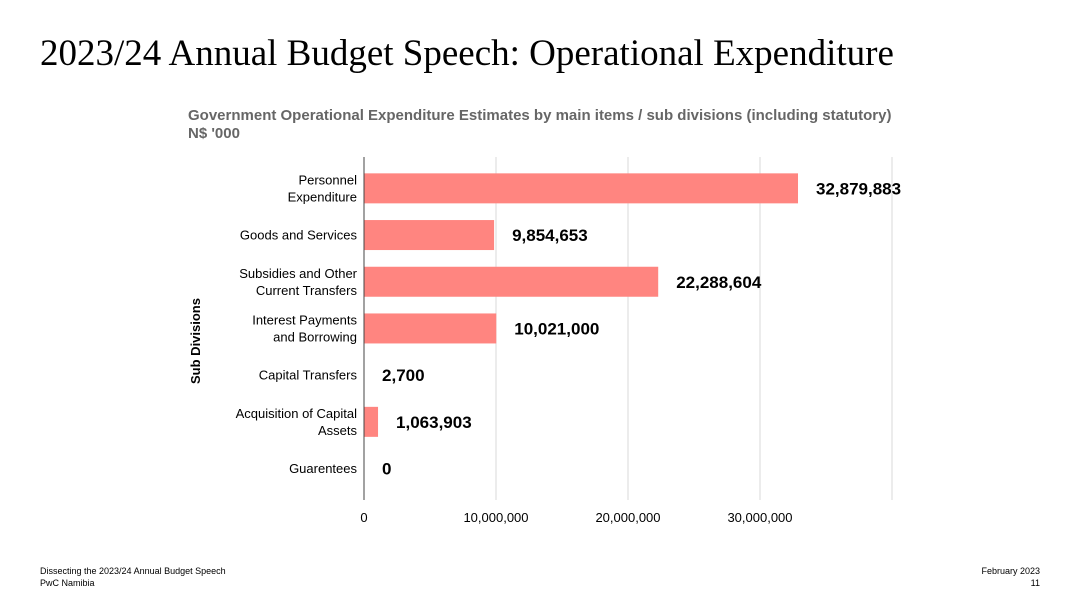 This screenshot has height=608, width=1080. What do you see at coordinates (214, 133) in the screenshot?
I see `chart-subtitle: N$ '000` at bounding box center [214, 133].